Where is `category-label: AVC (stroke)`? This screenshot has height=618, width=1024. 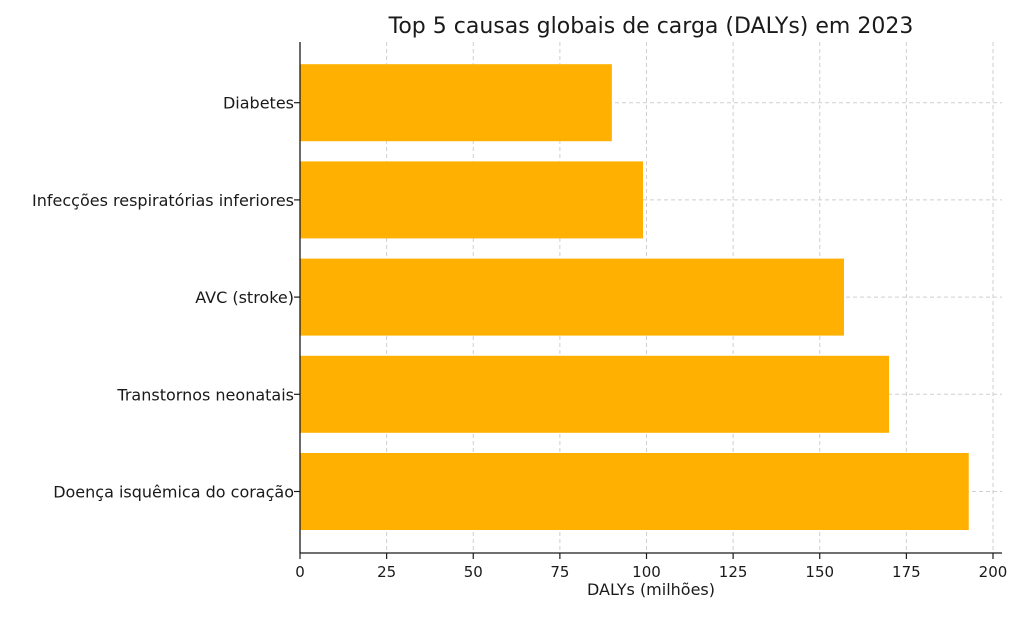 category-label: AVC (stroke) is located at coordinates (244, 297).